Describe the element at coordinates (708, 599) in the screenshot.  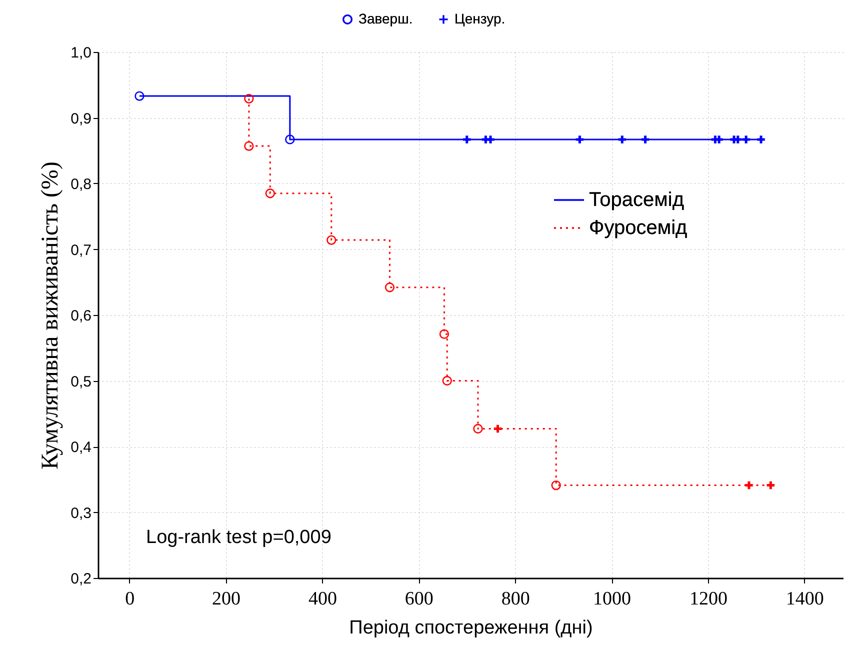
I see `x-tick-label: 1200` at that location.